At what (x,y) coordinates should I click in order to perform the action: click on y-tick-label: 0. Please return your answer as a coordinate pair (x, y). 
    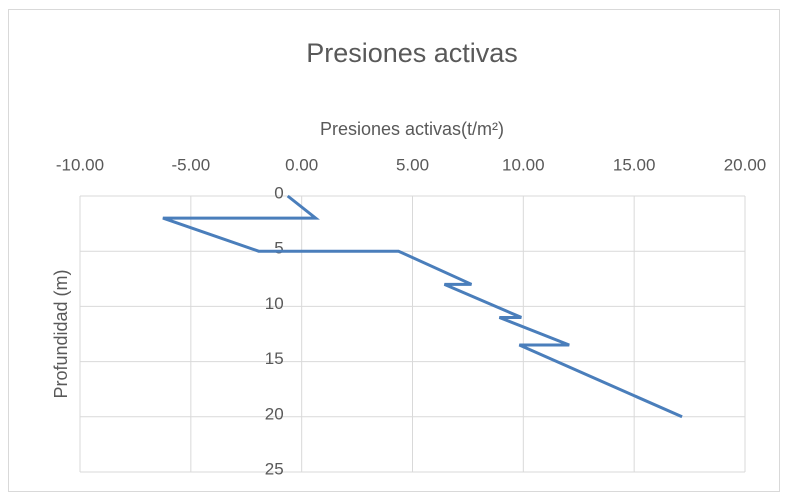
    Looking at the image, I should click on (278, 192).